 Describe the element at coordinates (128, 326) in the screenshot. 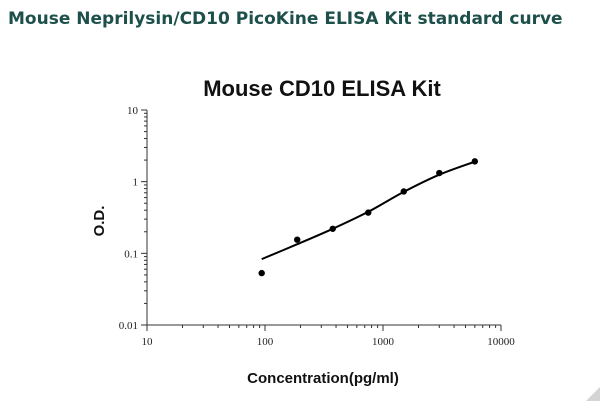

I see `y-tick-label: 0.01` at that location.